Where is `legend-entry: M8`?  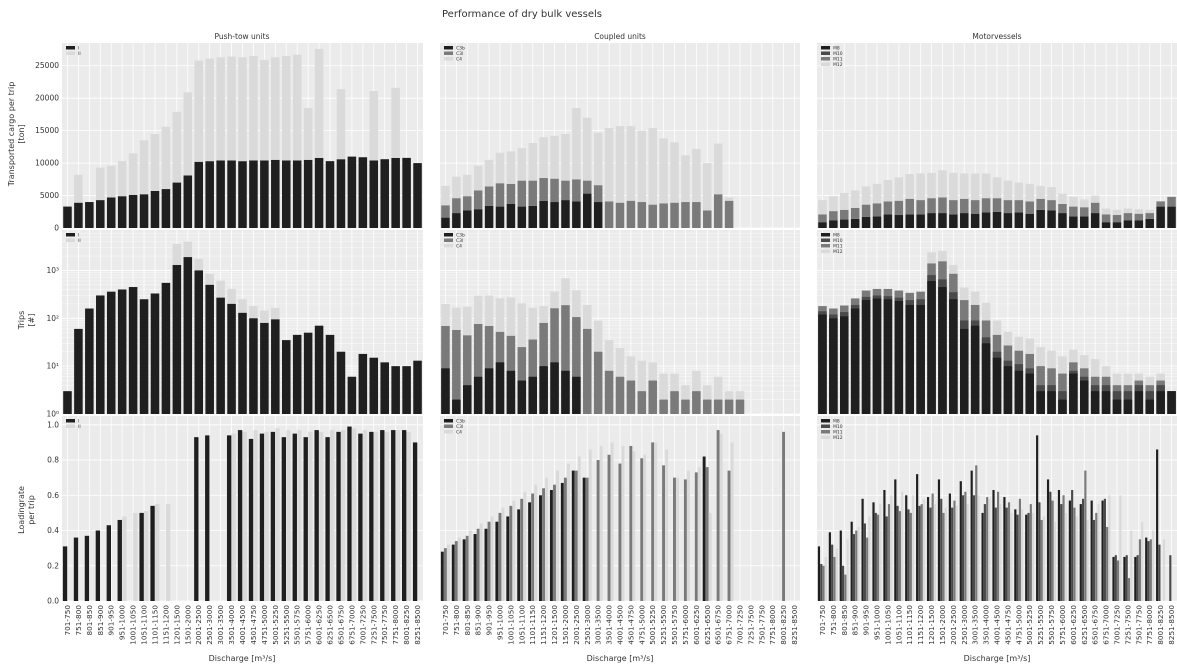 legend-entry: M8 is located at coordinates (836, 49).